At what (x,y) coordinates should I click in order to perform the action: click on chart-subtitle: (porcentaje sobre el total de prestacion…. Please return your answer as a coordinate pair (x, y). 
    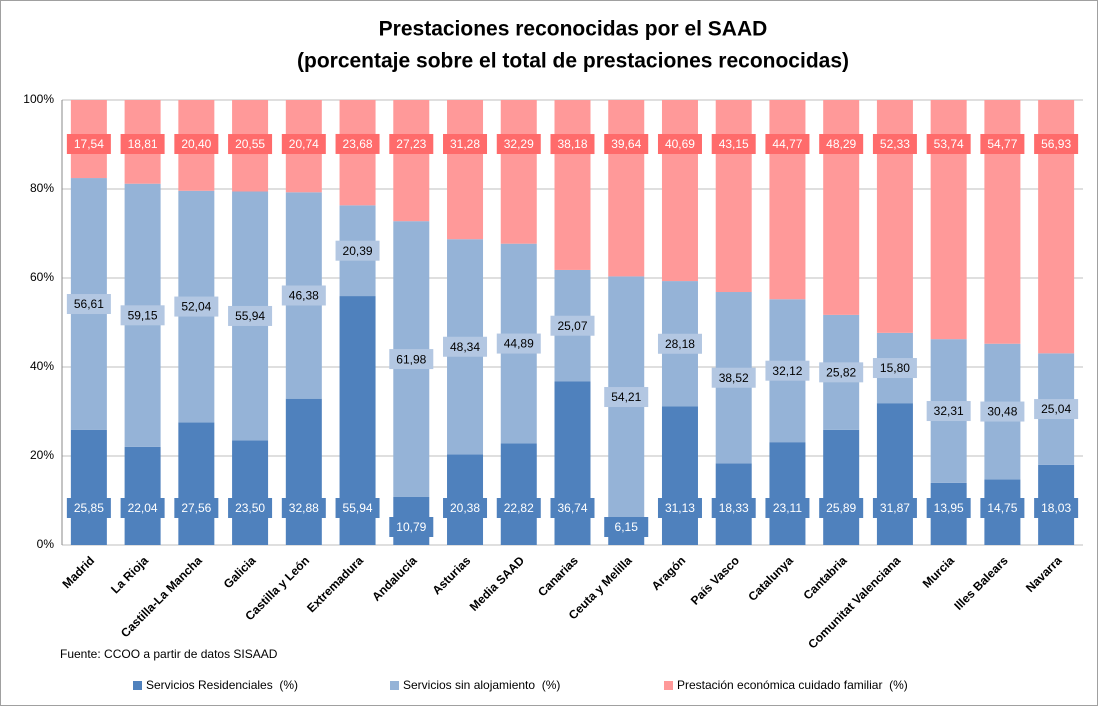
    Looking at the image, I should click on (573, 61).